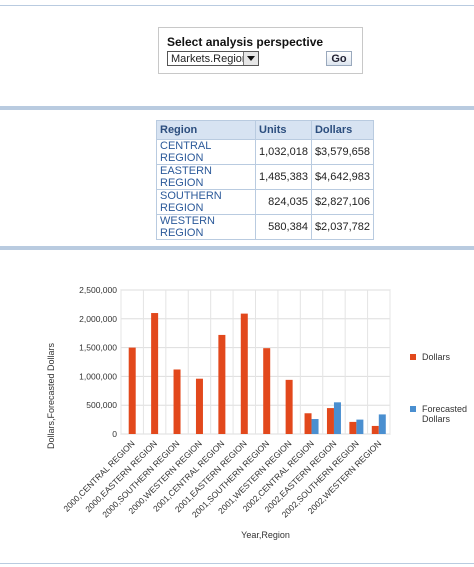 This screenshot has width=474, height=567. I want to click on dollars-cell: $2,037,782, so click(342, 227).